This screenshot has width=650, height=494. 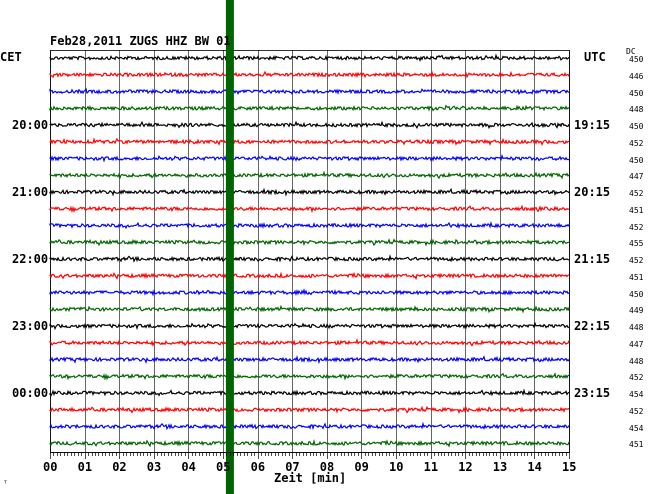 What do you see at coordinates (396, 467) in the screenshot?
I see `x-tick-label: 10` at bounding box center [396, 467].